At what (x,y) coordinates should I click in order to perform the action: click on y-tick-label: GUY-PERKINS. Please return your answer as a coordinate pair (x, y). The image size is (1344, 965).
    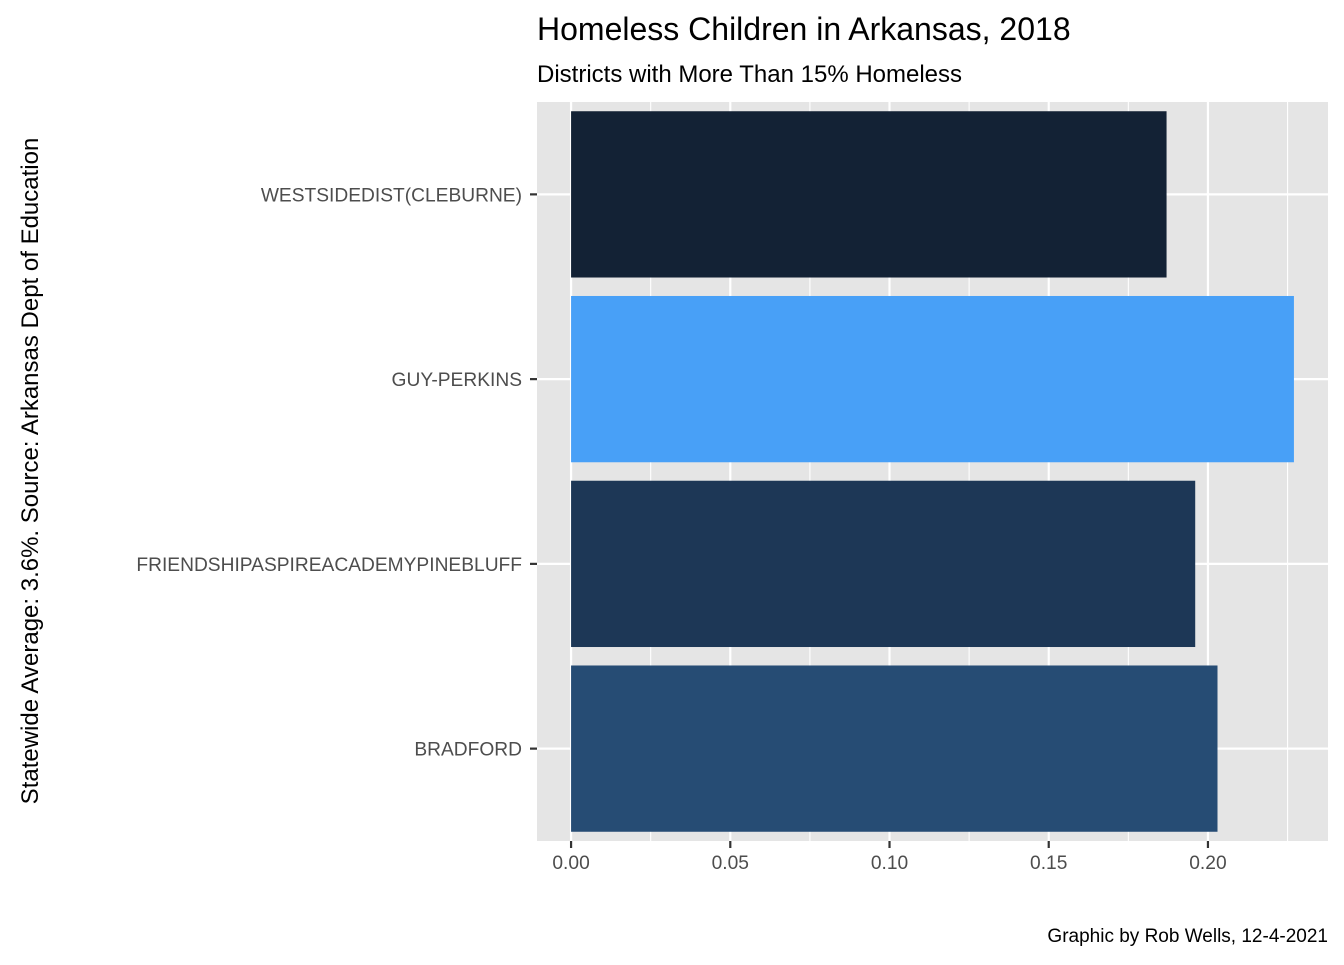
    Looking at the image, I should click on (457, 380).